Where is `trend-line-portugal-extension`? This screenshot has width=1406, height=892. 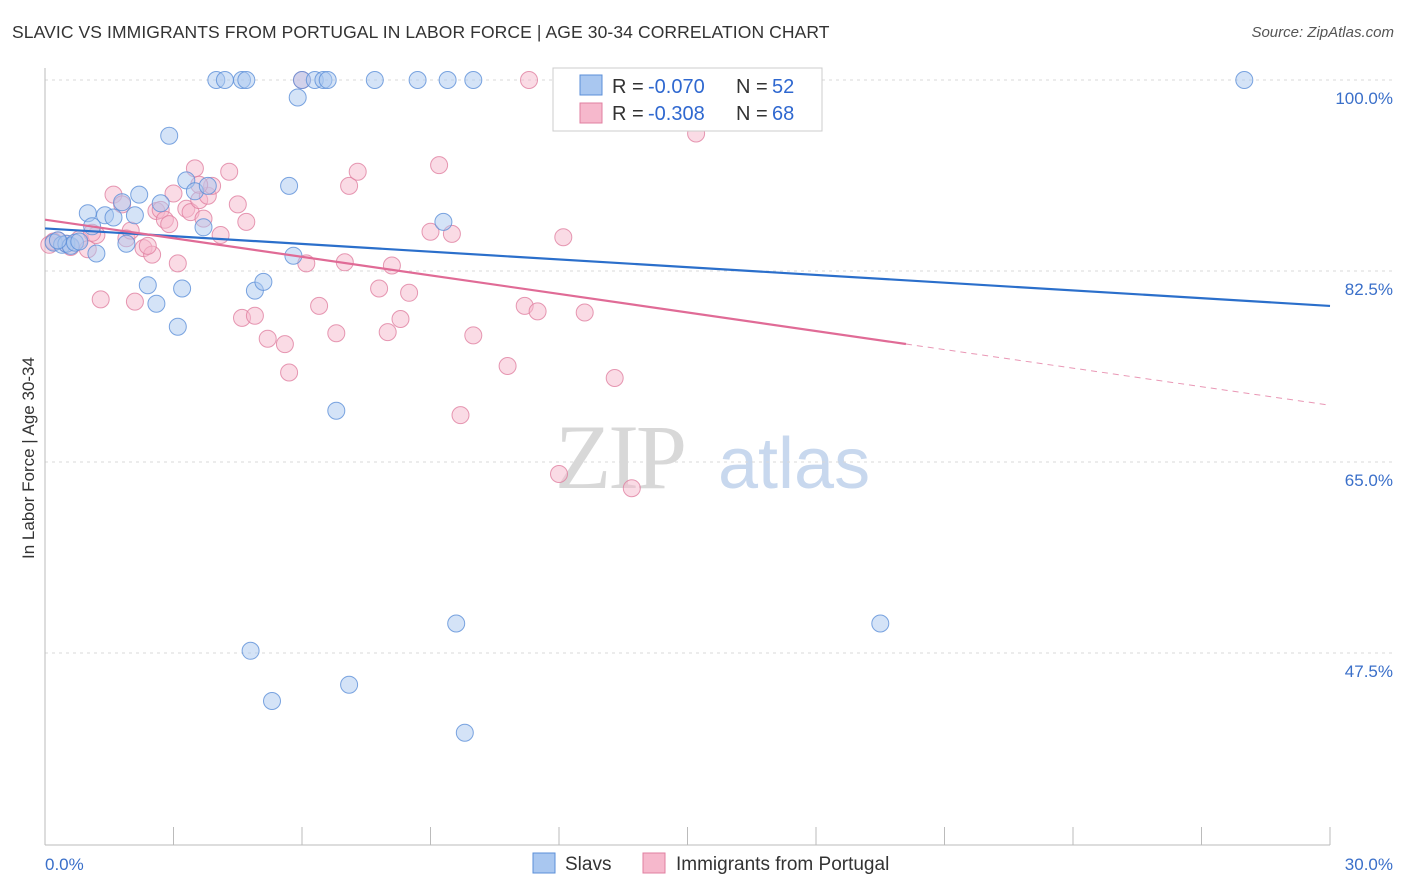 trend-line-portugal-extension is located at coordinates (1118, 374).